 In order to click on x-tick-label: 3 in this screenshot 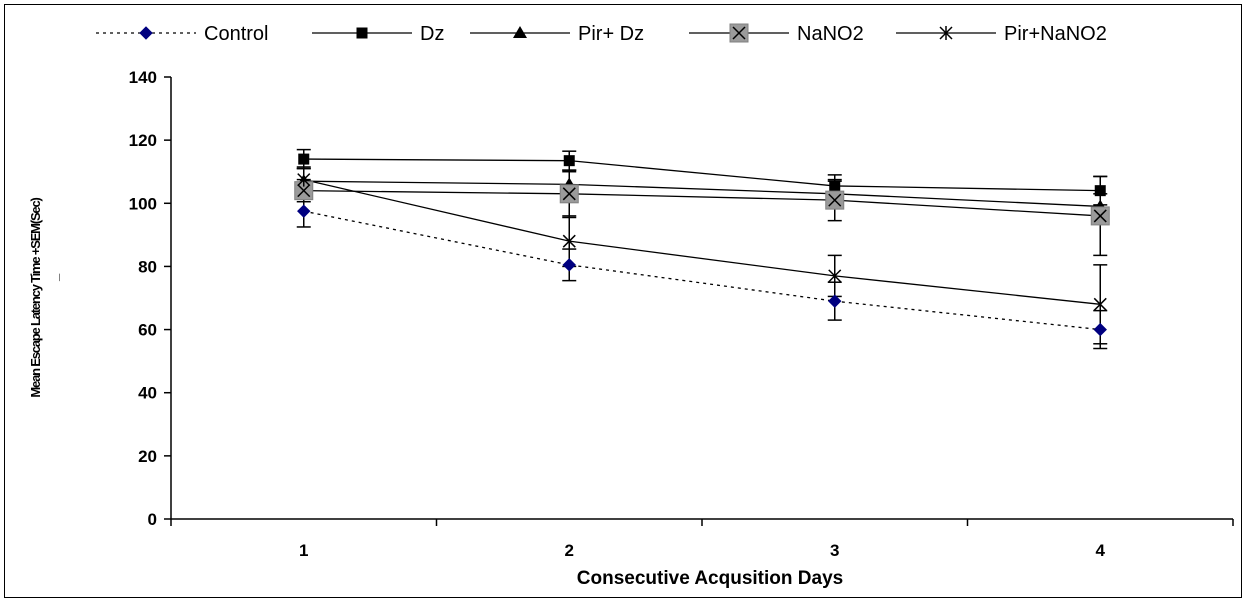, I will do `click(834, 550)`.